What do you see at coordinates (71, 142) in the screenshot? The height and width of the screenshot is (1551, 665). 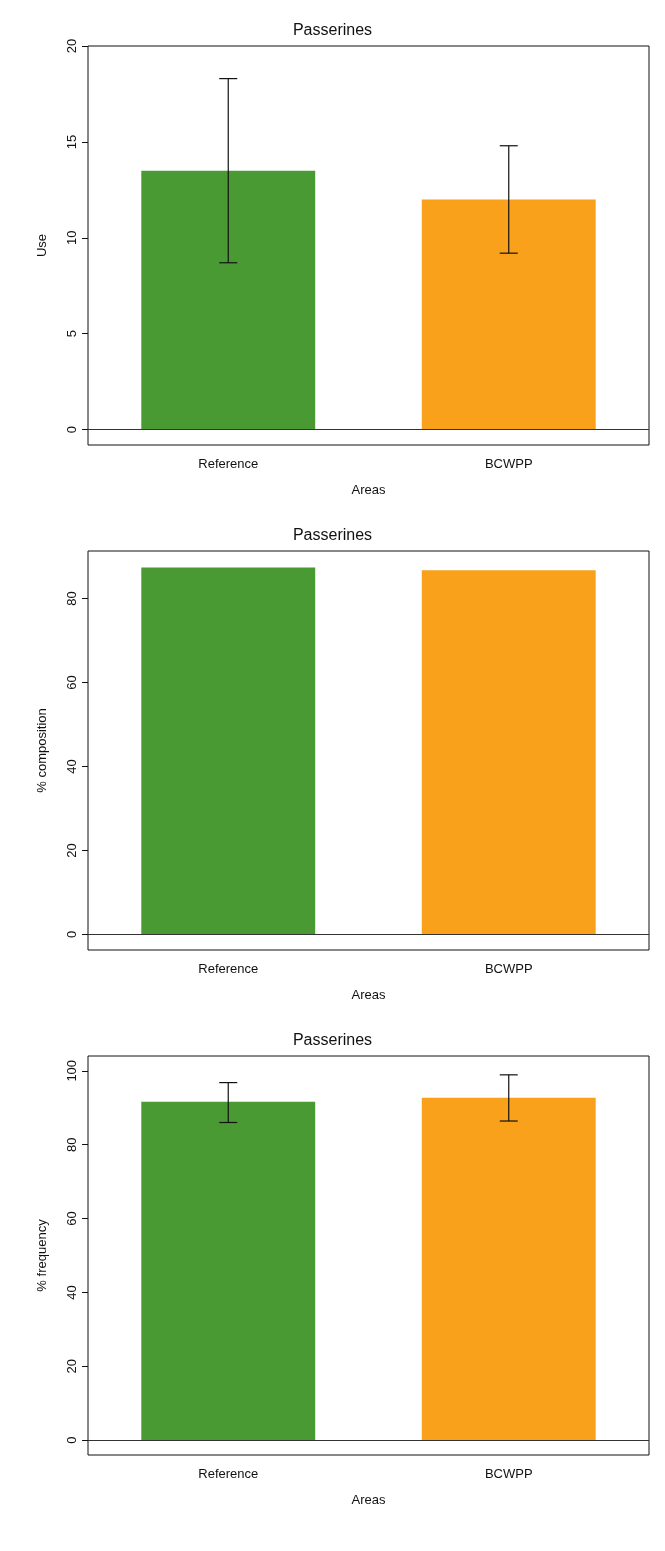 I see `y-tick-label: 15` at bounding box center [71, 142].